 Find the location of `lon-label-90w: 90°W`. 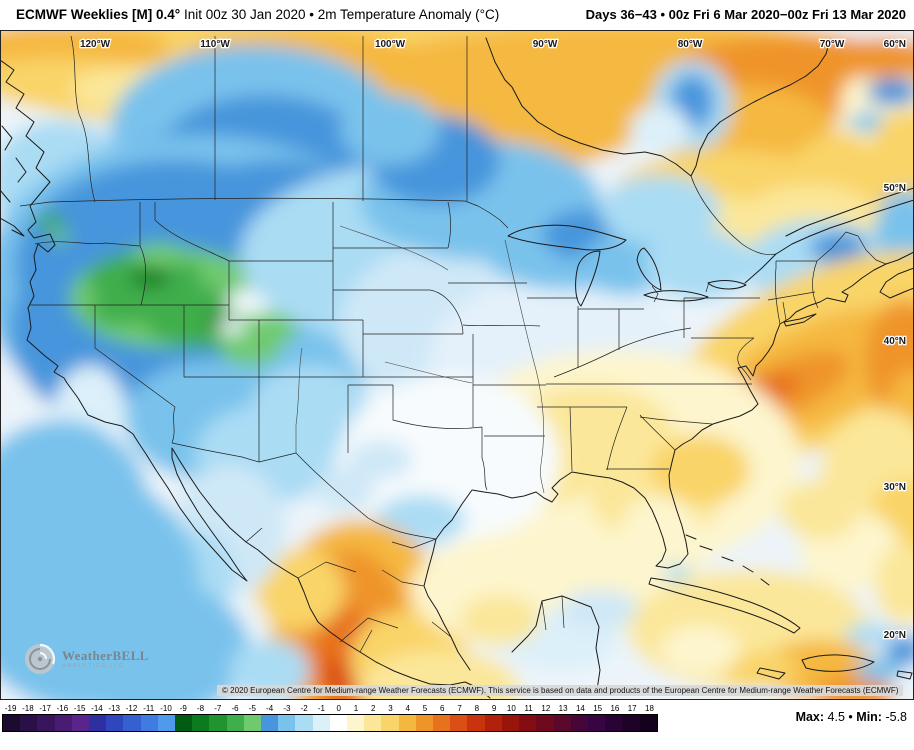

lon-label-90w: 90°W is located at coordinates (545, 44).